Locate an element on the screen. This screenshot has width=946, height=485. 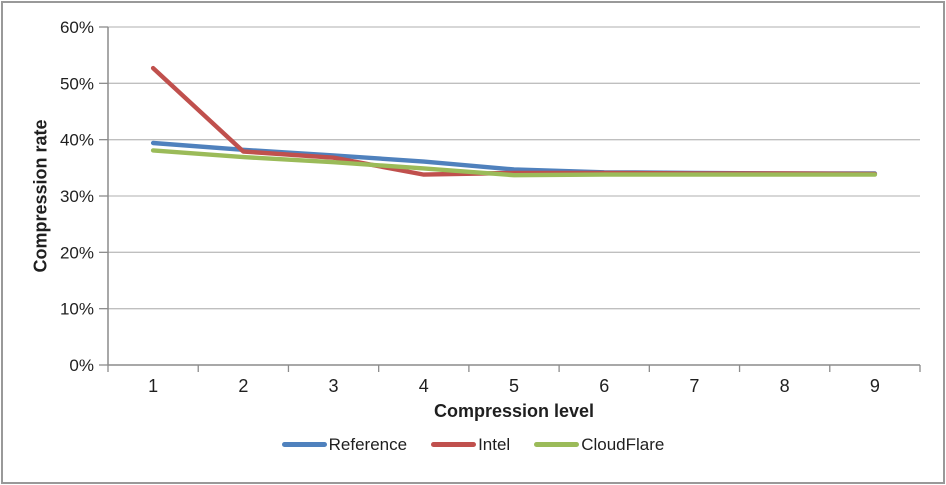
y-tick-label: 10% is located at coordinates (77, 309).